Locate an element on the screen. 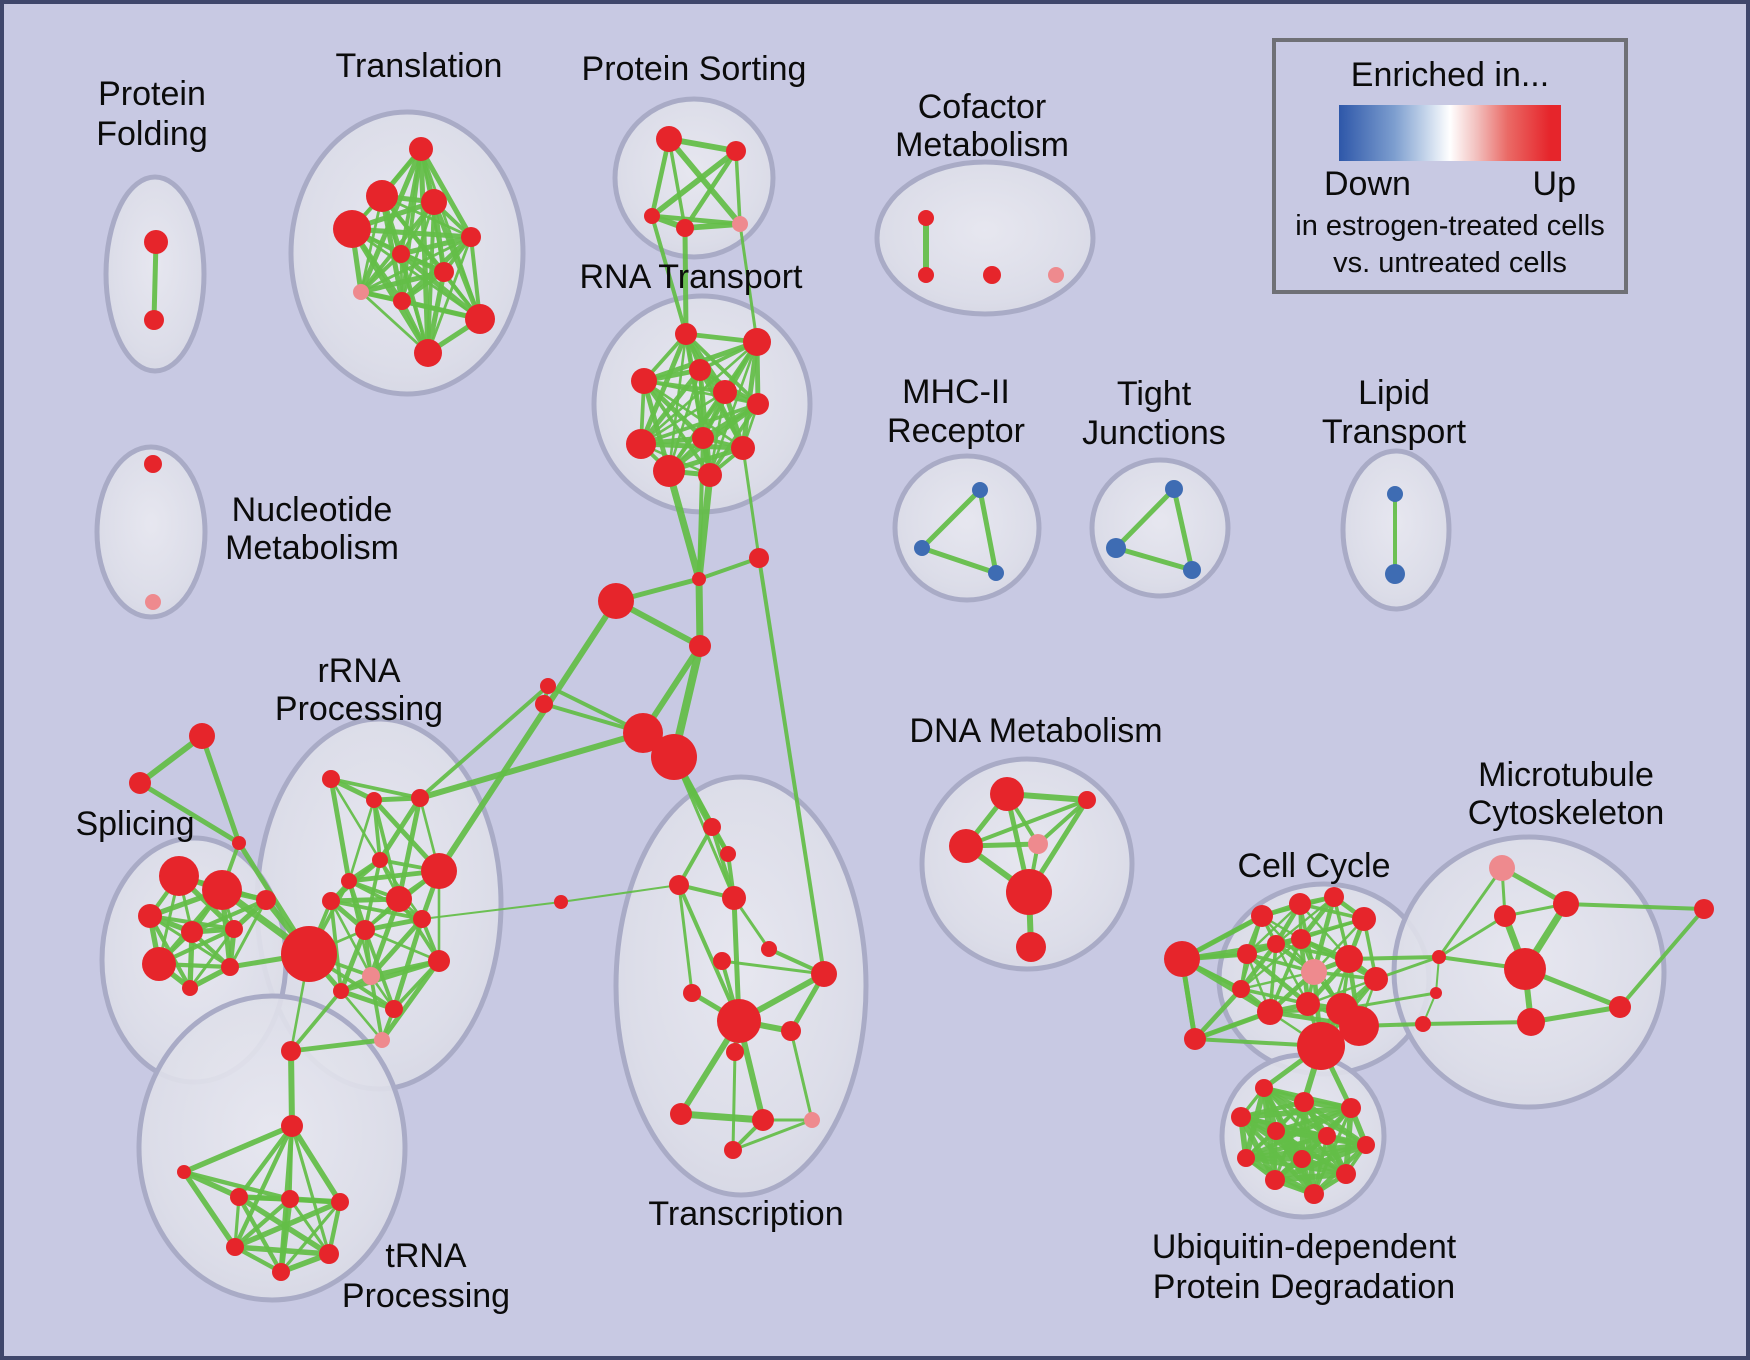  edge-ps5-rt2 is located at coordinates (748, 283).